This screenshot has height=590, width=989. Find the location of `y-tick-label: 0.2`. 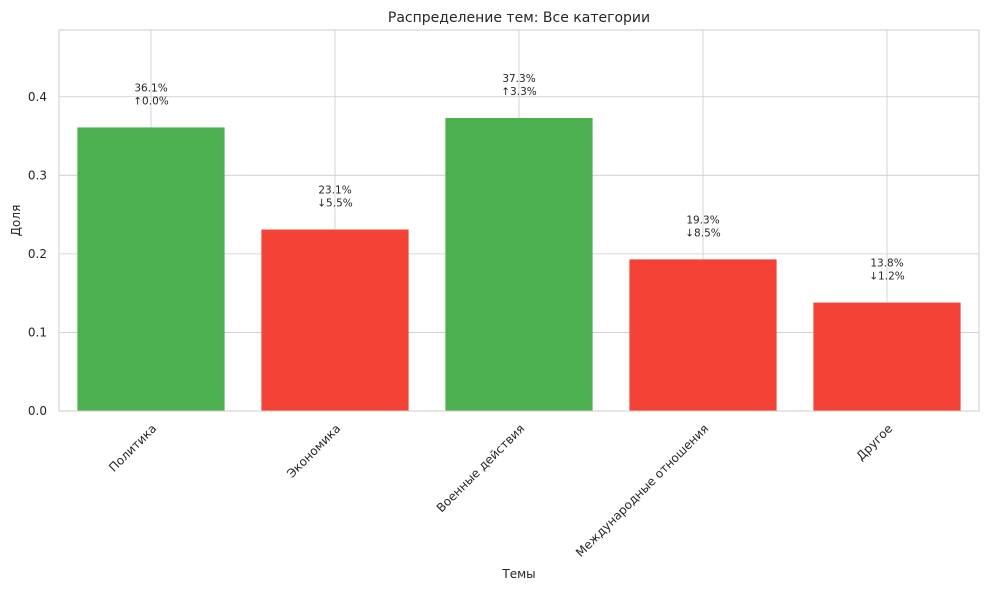

y-tick-label: 0.2 is located at coordinates (37, 254).